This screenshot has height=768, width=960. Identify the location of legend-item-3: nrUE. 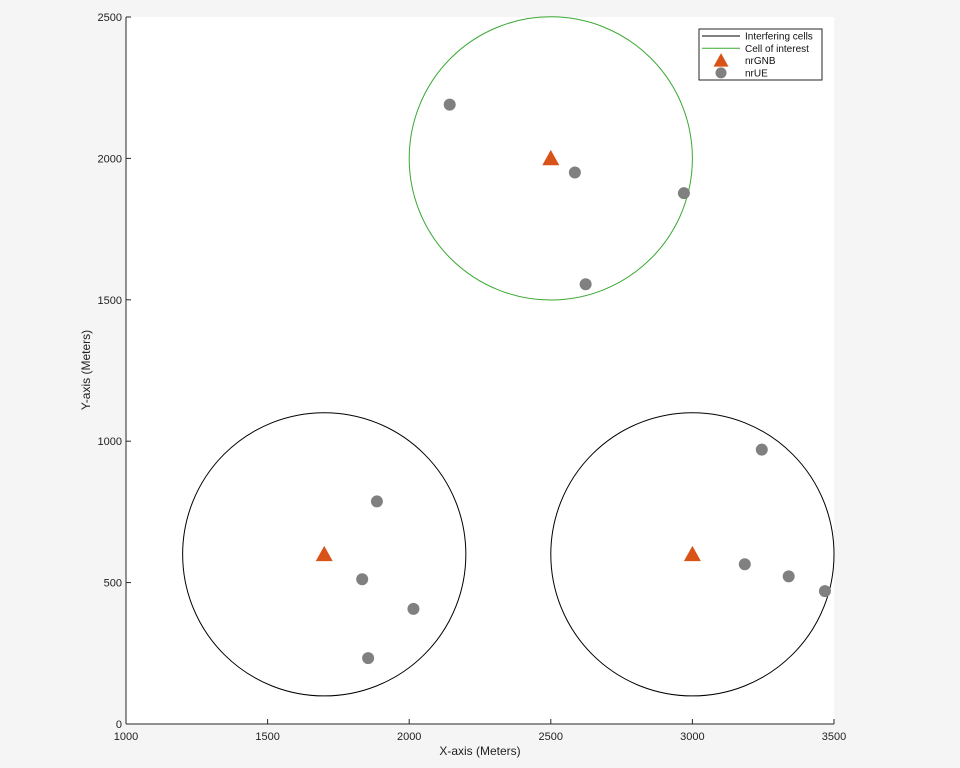
(741, 73).